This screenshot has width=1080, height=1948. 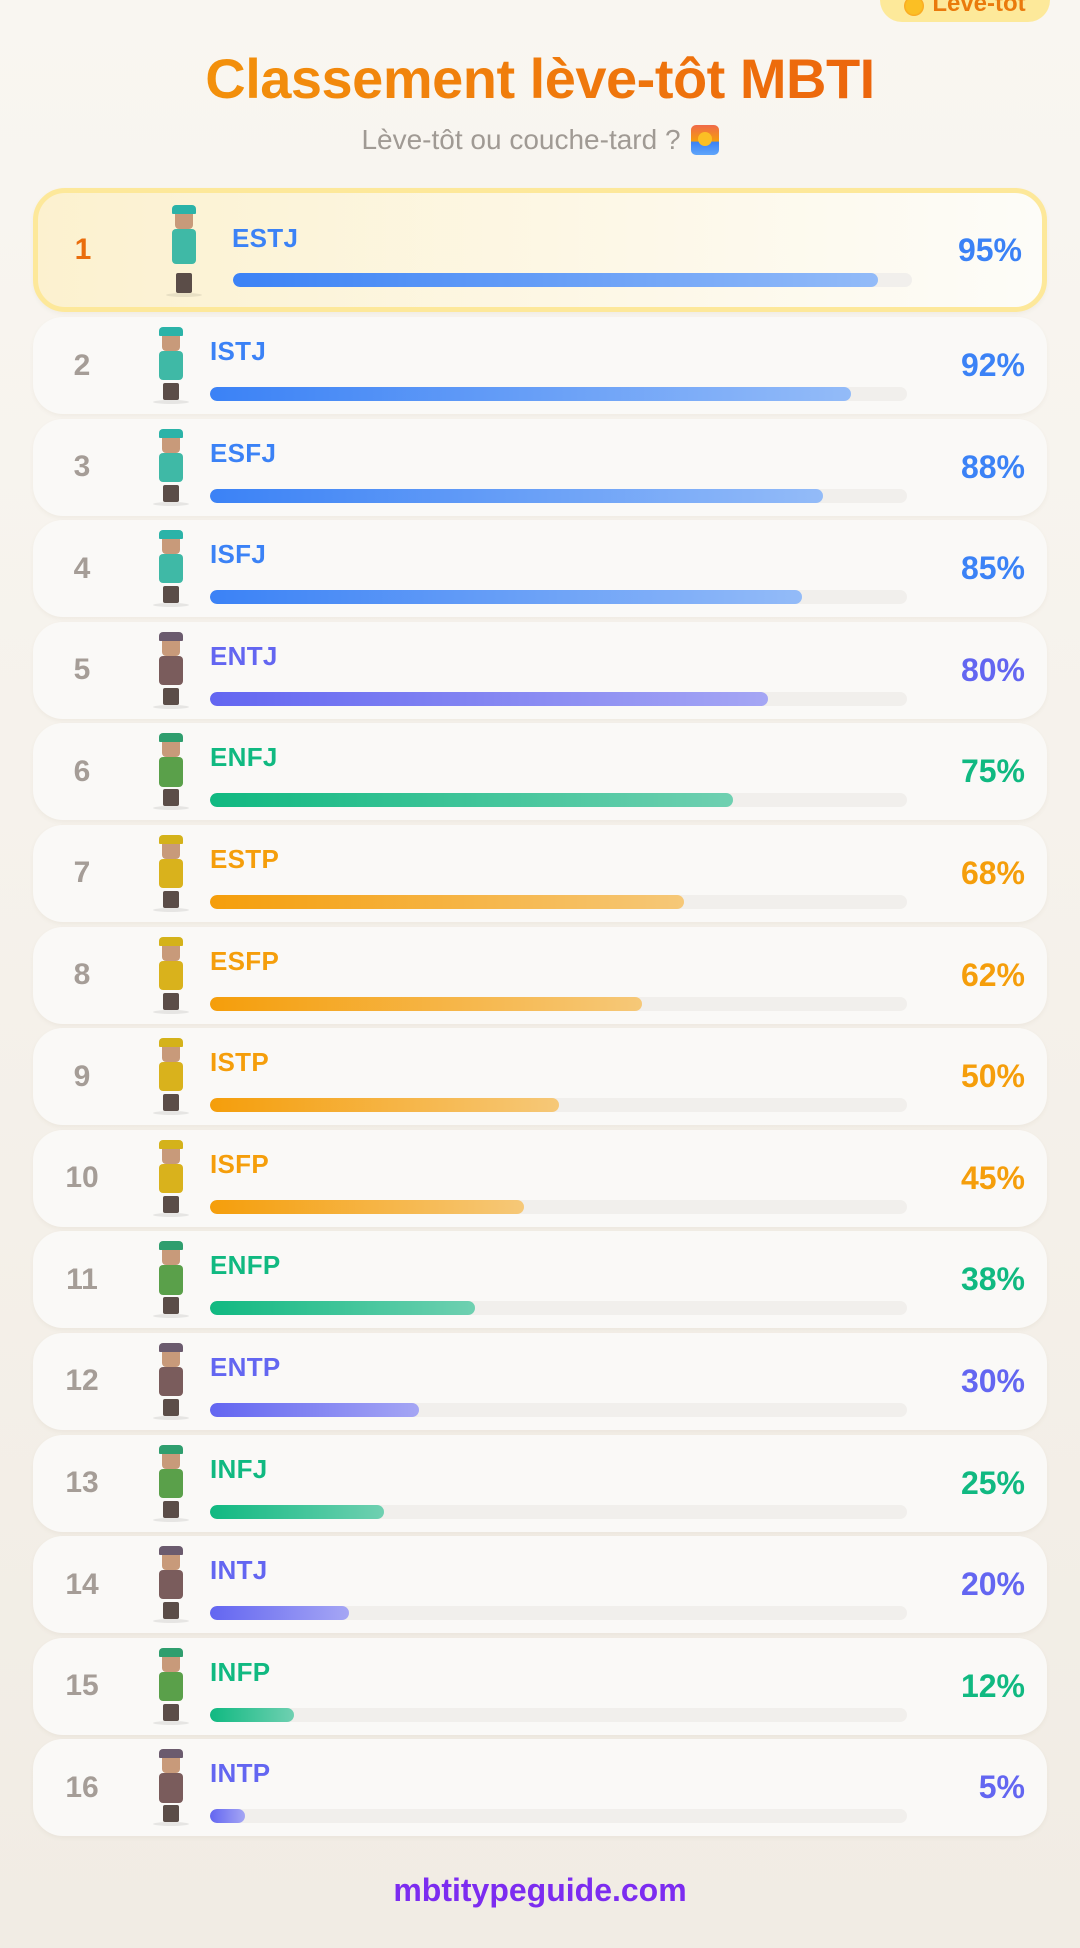 I want to click on rank-number: 7, so click(x=82, y=873).